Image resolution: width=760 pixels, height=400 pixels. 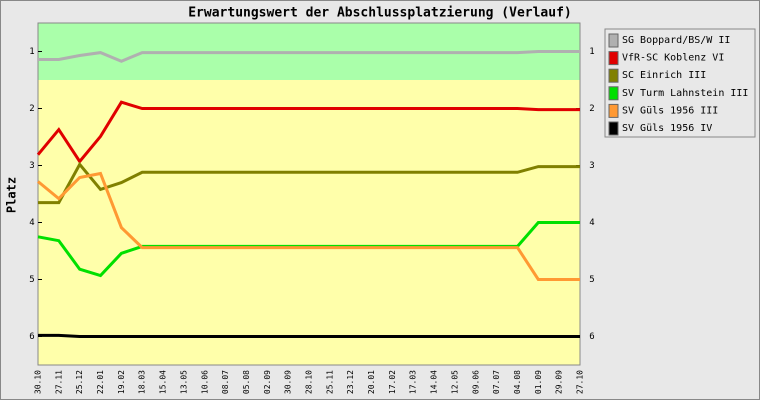 What do you see at coordinates (475, 382) in the screenshot?
I see `x-tick-label: 09.06` at bounding box center [475, 382].